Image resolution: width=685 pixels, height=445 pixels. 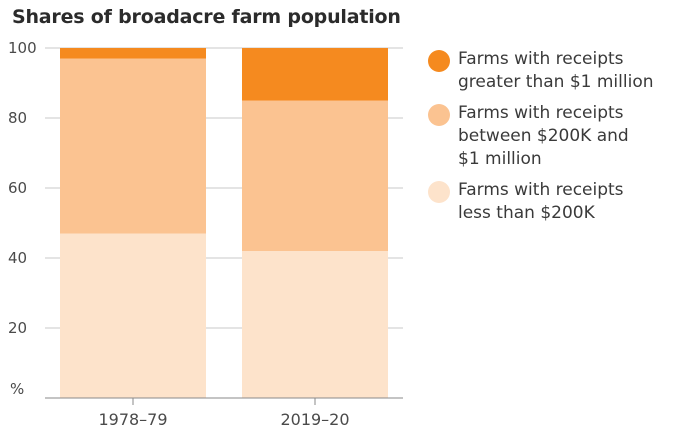 I want to click on x-tick-label-1: 2019–20, so click(x=314, y=419).